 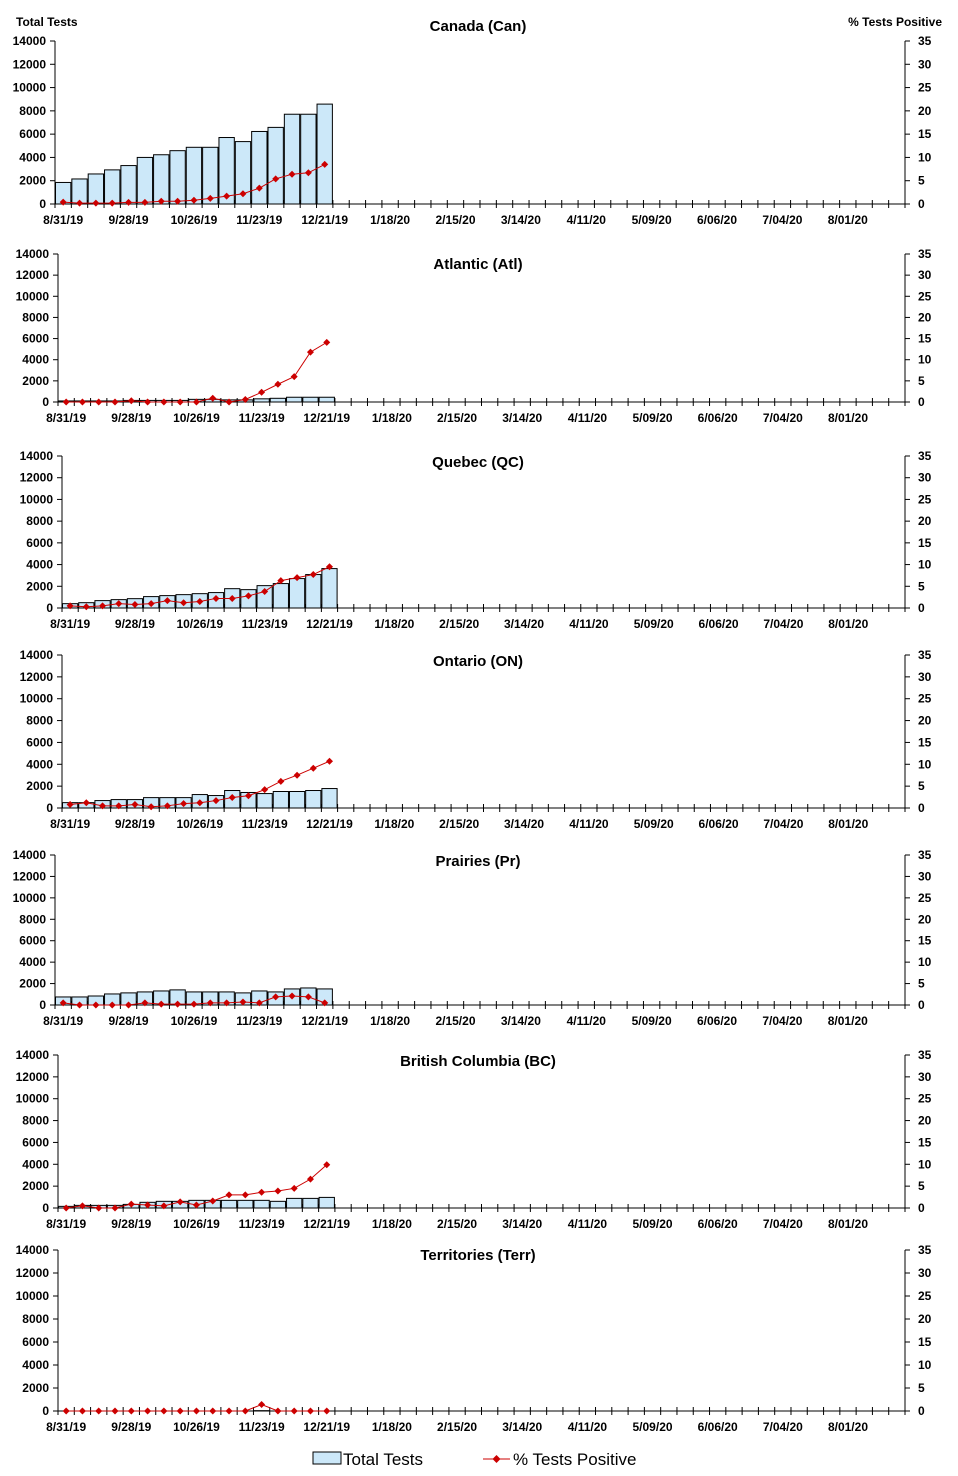 What do you see at coordinates (30, 88) in the screenshot?
I see `left-tick-label: 10000` at bounding box center [30, 88].